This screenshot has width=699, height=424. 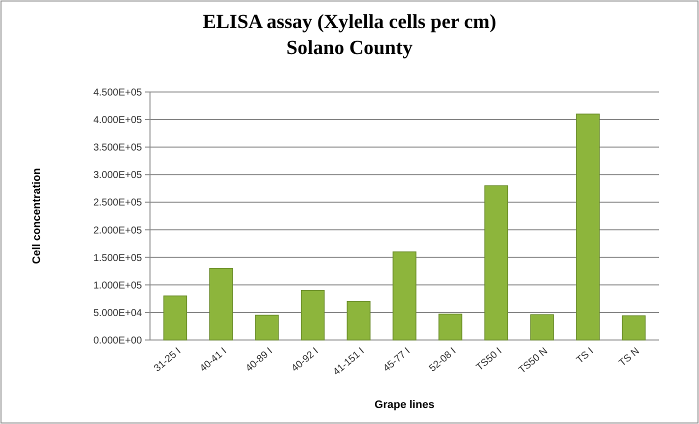 I want to click on y-tick-label: 3.500E+05, so click(x=117, y=148).